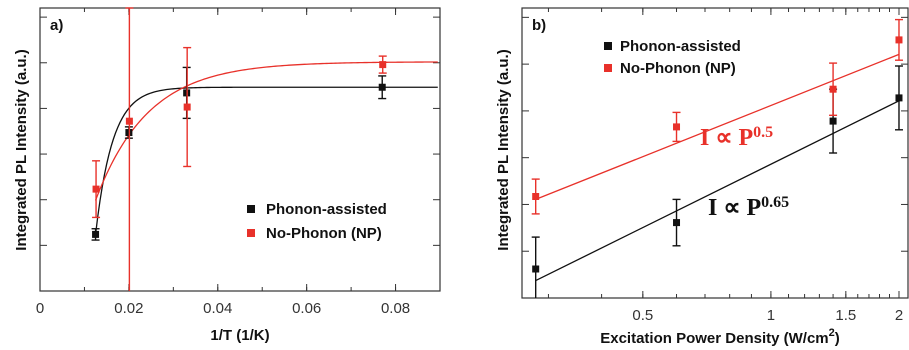  I want to click on annotation-phonon-power-law: I ∝ P0.65, so click(748, 207).